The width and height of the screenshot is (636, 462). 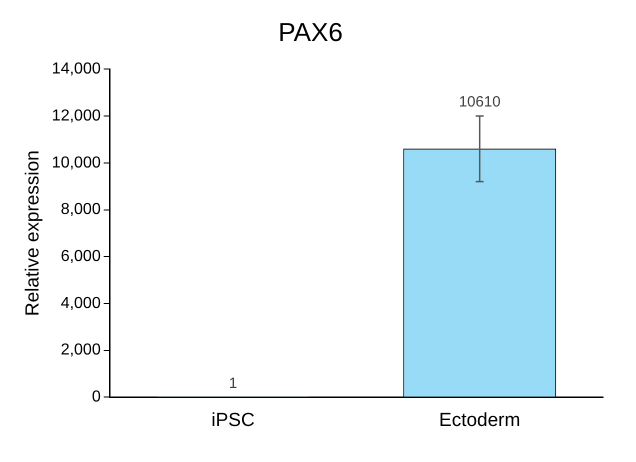 What do you see at coordinates (80, 209) in the screenshot?
I see `y-tick-label: 8,000` at bounding box center [80, 209].